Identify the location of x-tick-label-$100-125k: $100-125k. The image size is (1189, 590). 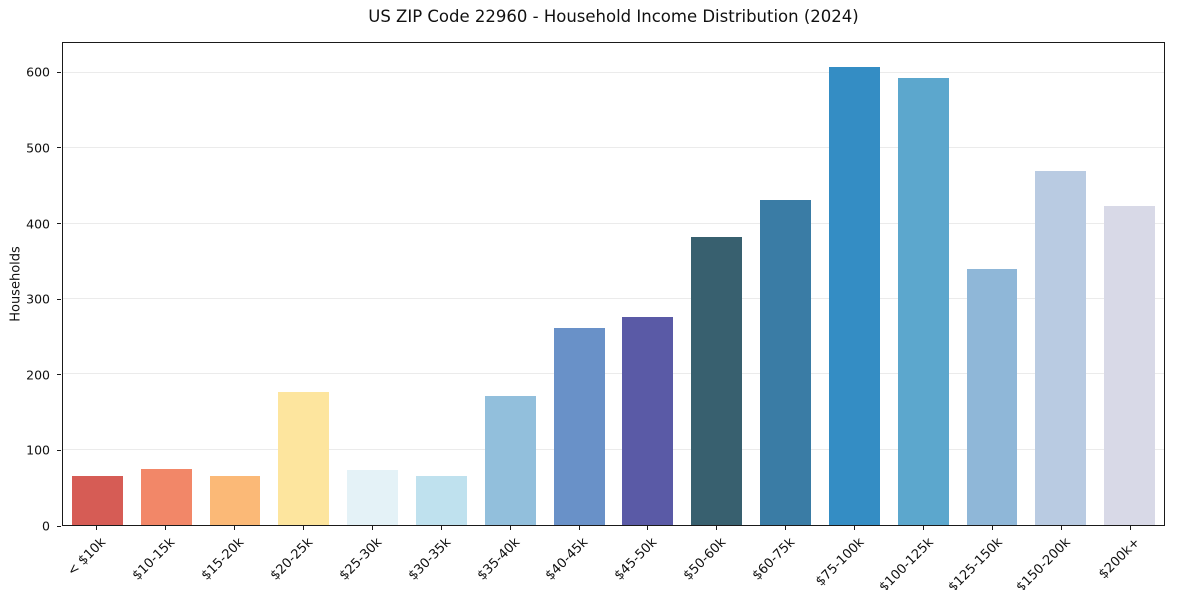
(906, 562).